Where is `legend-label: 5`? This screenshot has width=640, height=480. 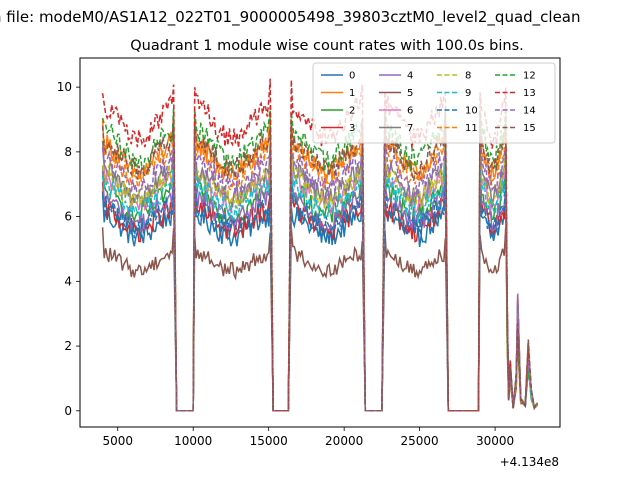 legend-label: 5 is located at coordinates (410, 93).